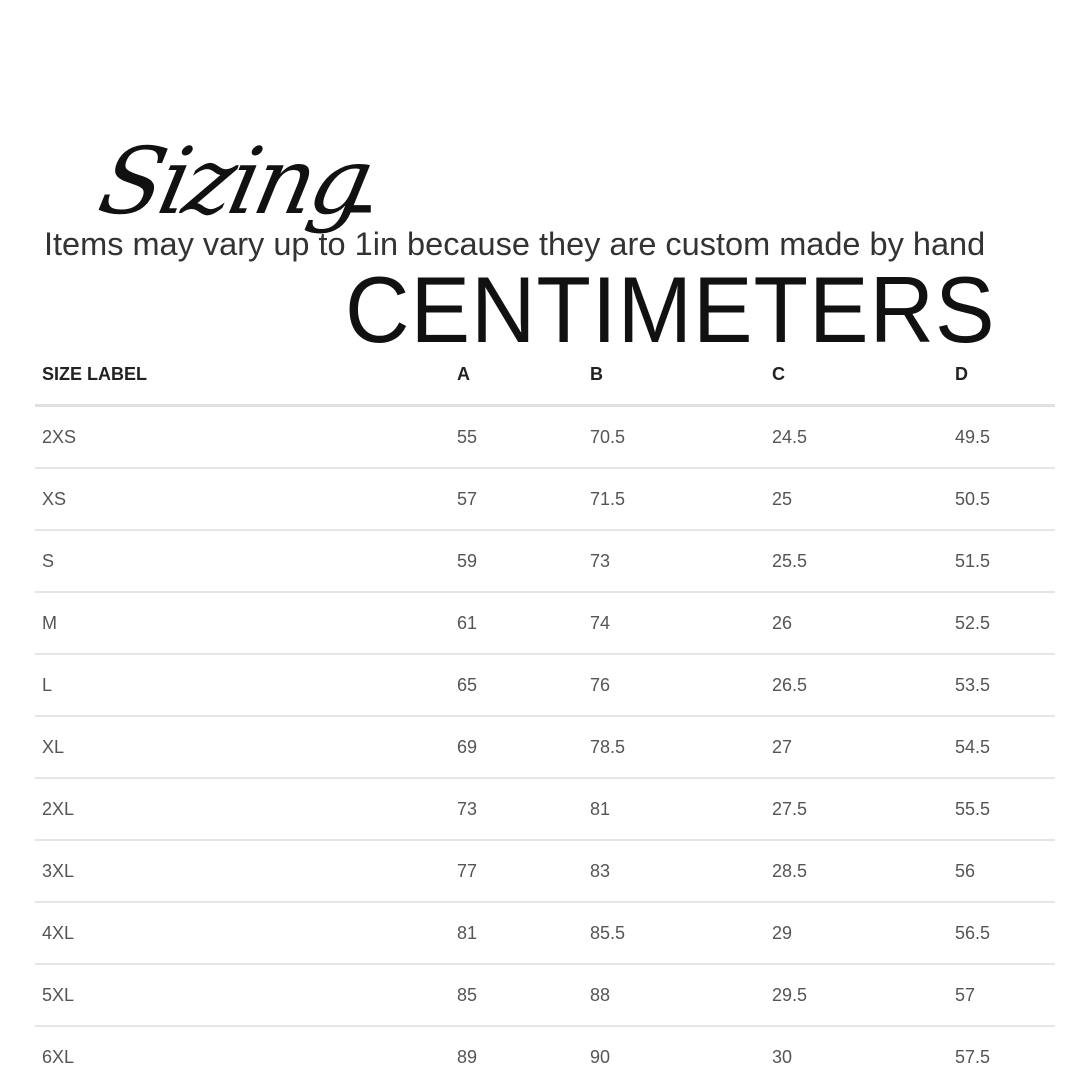  What do you see at coordinates (778, 374) in the screenshot?
I see `header-cell: C` at bounding box center [778, 374].